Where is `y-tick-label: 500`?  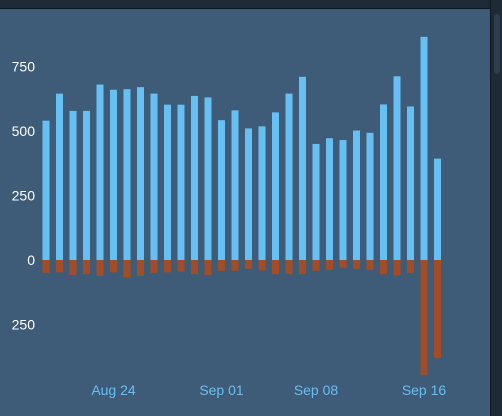 y-tick-label: 500 is located at coordinates (24, 131).